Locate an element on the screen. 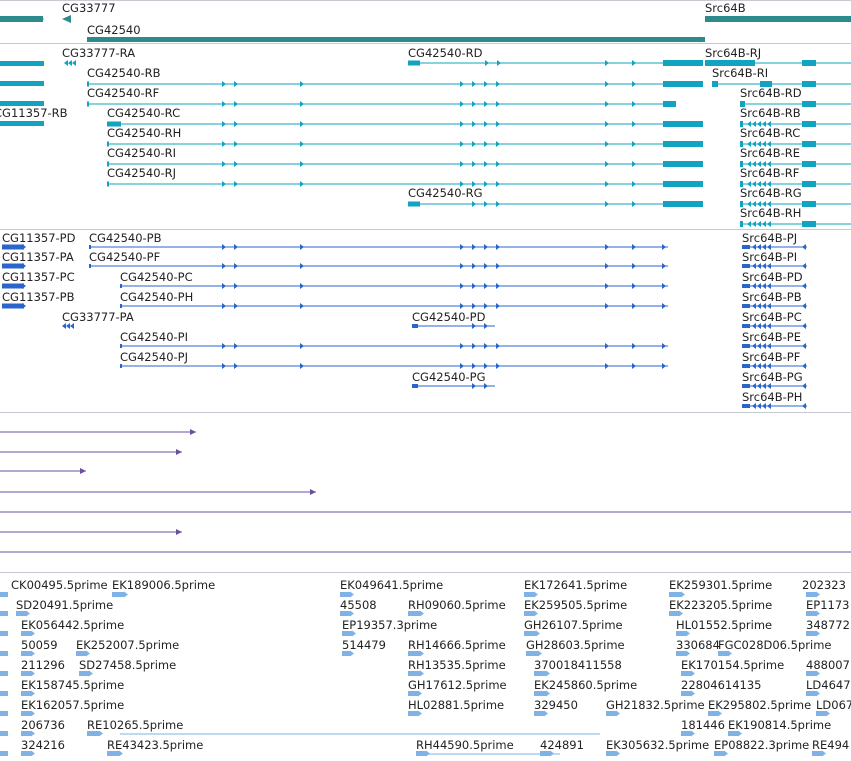 Image resolution: width=851 pixels, height=761 pixels. transcript-label: CG42540-RF is located at coordinates (123, 93).